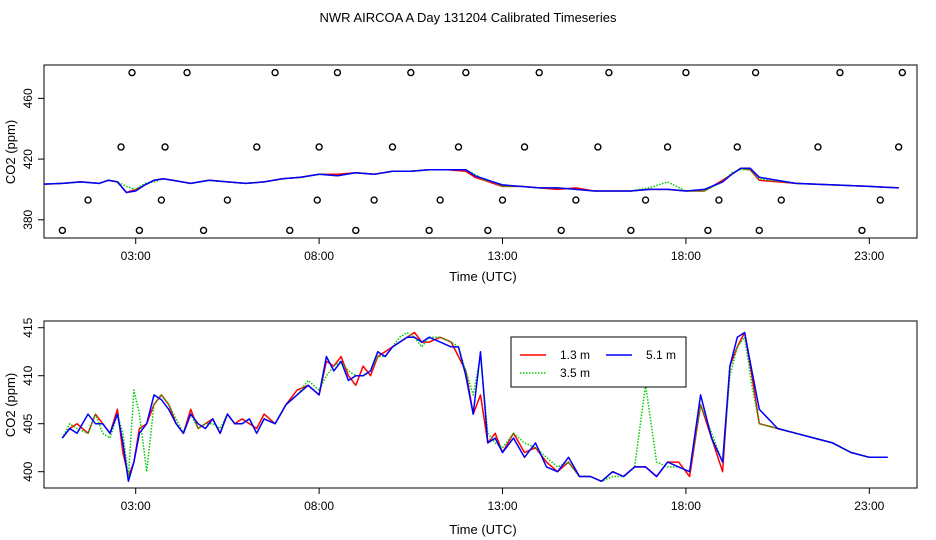 The height and width of the screenshot is (540, 936). I want to click on legend-label-1-3m: 1.3 m, so click(575, 355).